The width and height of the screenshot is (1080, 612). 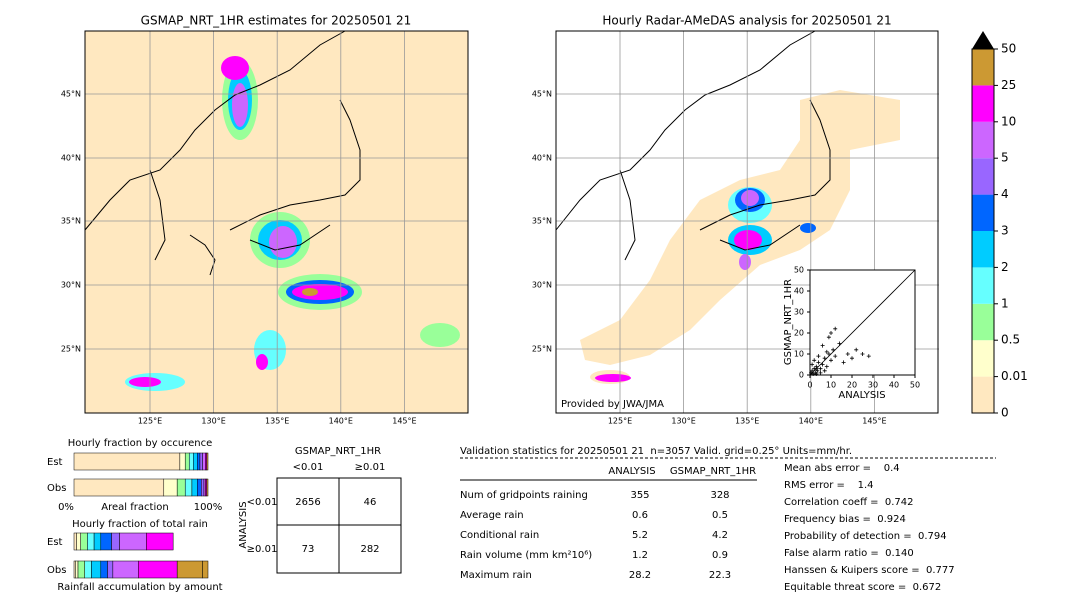 What do you see at coordinates (788, 322) in the screenshot?
I see `y-axis-label: GSMAP_NRT_1HR` at bounding box center [788, 322].